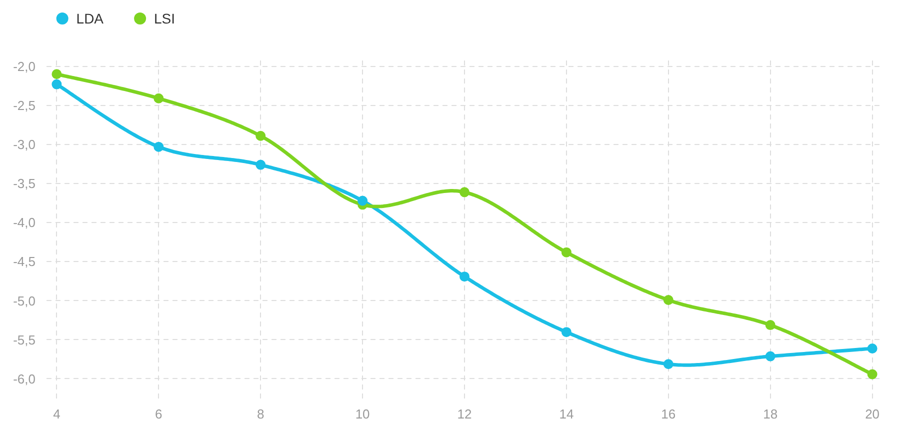  What do you see at coordinates (464, 414) in the screenshot?
I see `x-tick-label: 12` at bounding box center [464, 414].